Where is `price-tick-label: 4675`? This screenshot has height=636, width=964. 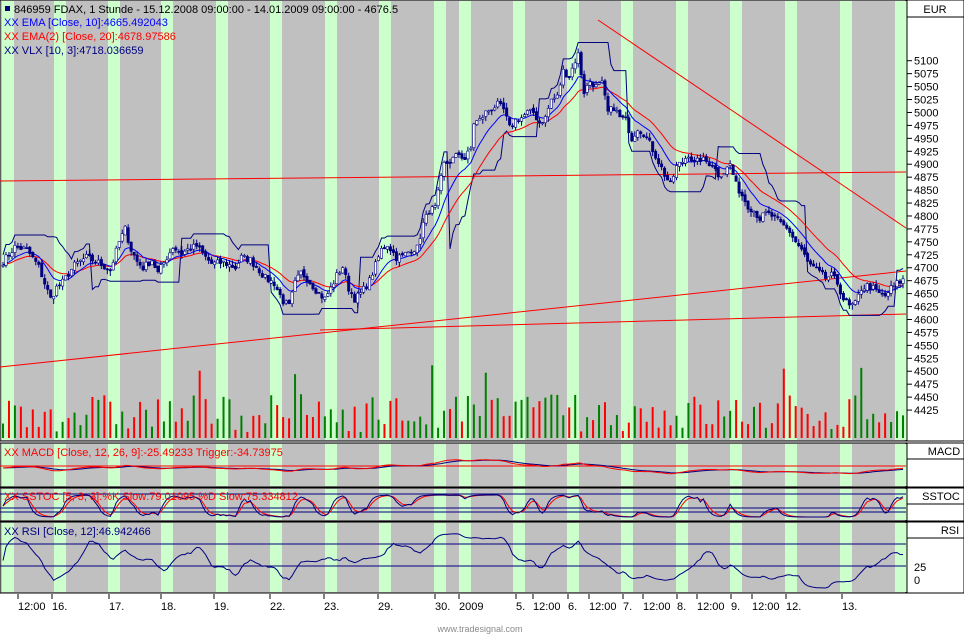
price-tick-label: 4675 is located at coordinates (926, 282).